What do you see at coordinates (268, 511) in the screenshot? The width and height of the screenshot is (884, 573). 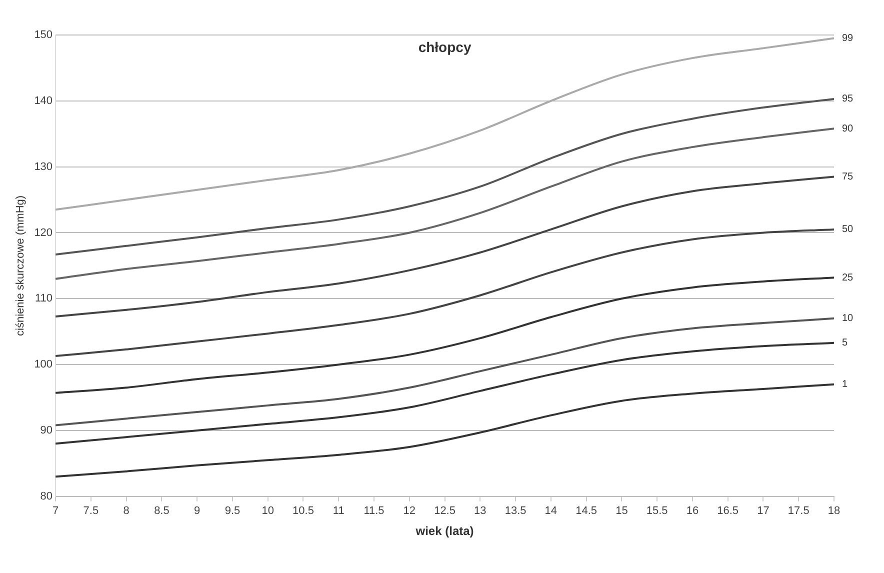 I see `x-tick-label: 10` at bounding box center [268, 511].